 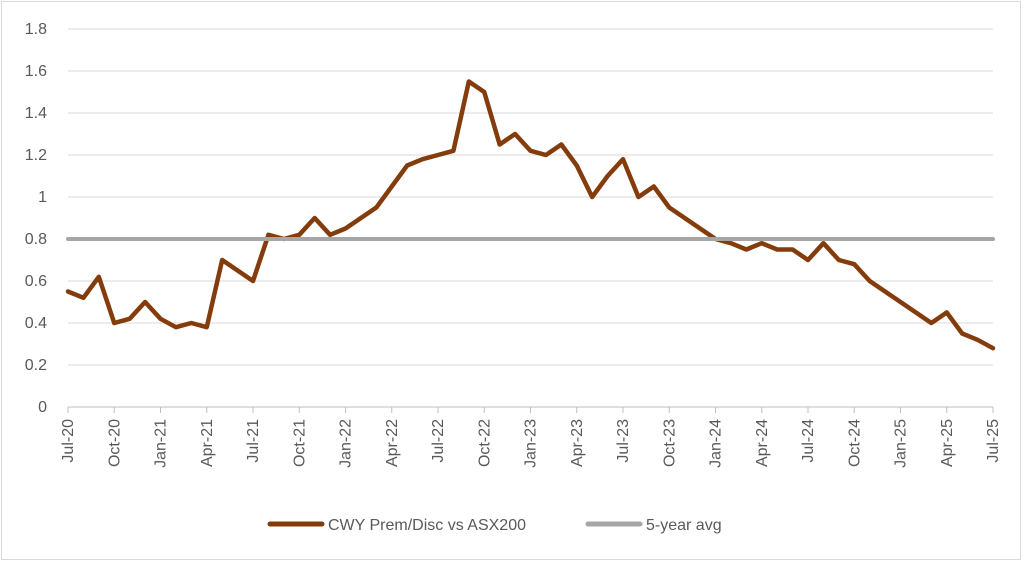 I want to click on x-tick-label: Jul-22, so click(x=438, y=441).